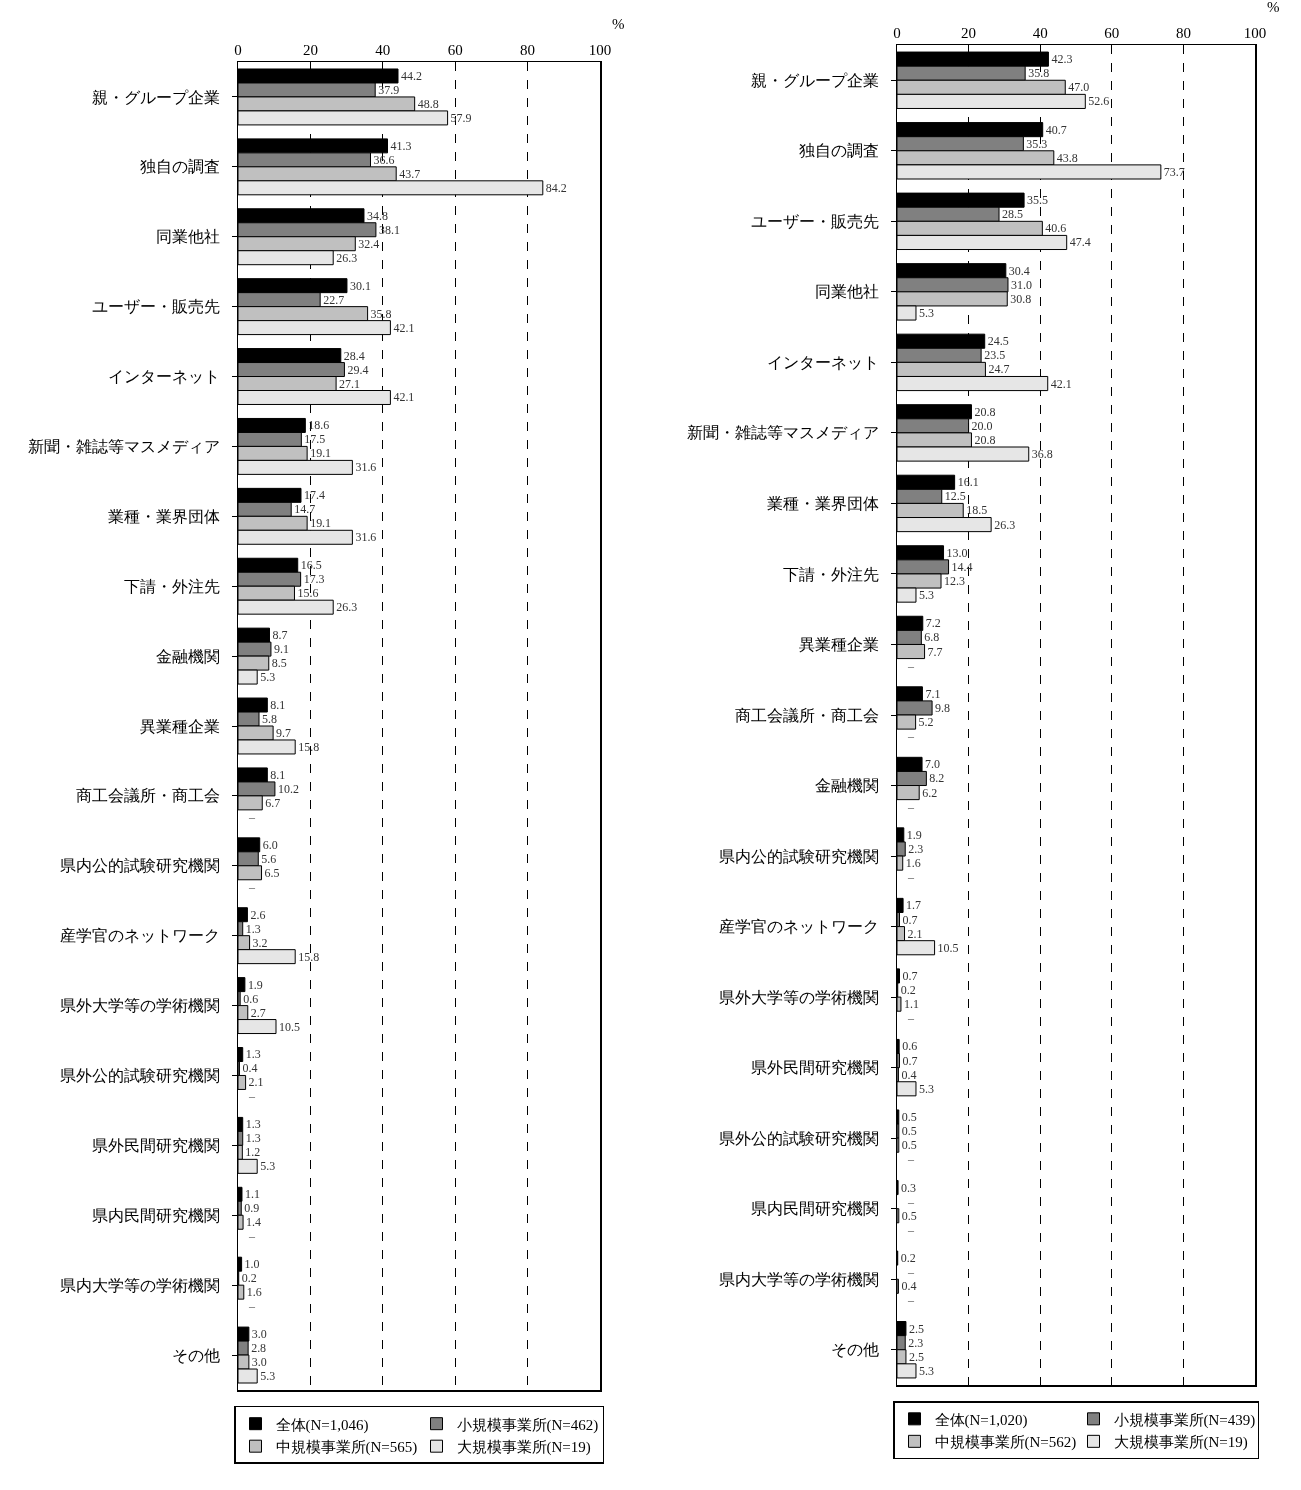 The height and width of the screenshot is (1490, 1301). What do you see at coordinates (932, 637) in the screenshot?
I see `data-label: 6.8` at bounding box center [932, 637].